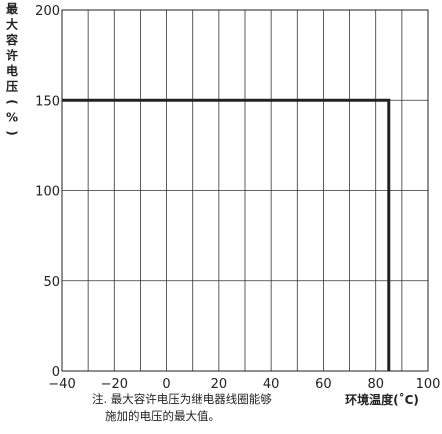 This screenshot has width=442, height=434. Describe the element at coordinates (182, 399) in the screenshot. I see `note-line-1: 注. 最大容许电压为继电器线圈能够` at that location.